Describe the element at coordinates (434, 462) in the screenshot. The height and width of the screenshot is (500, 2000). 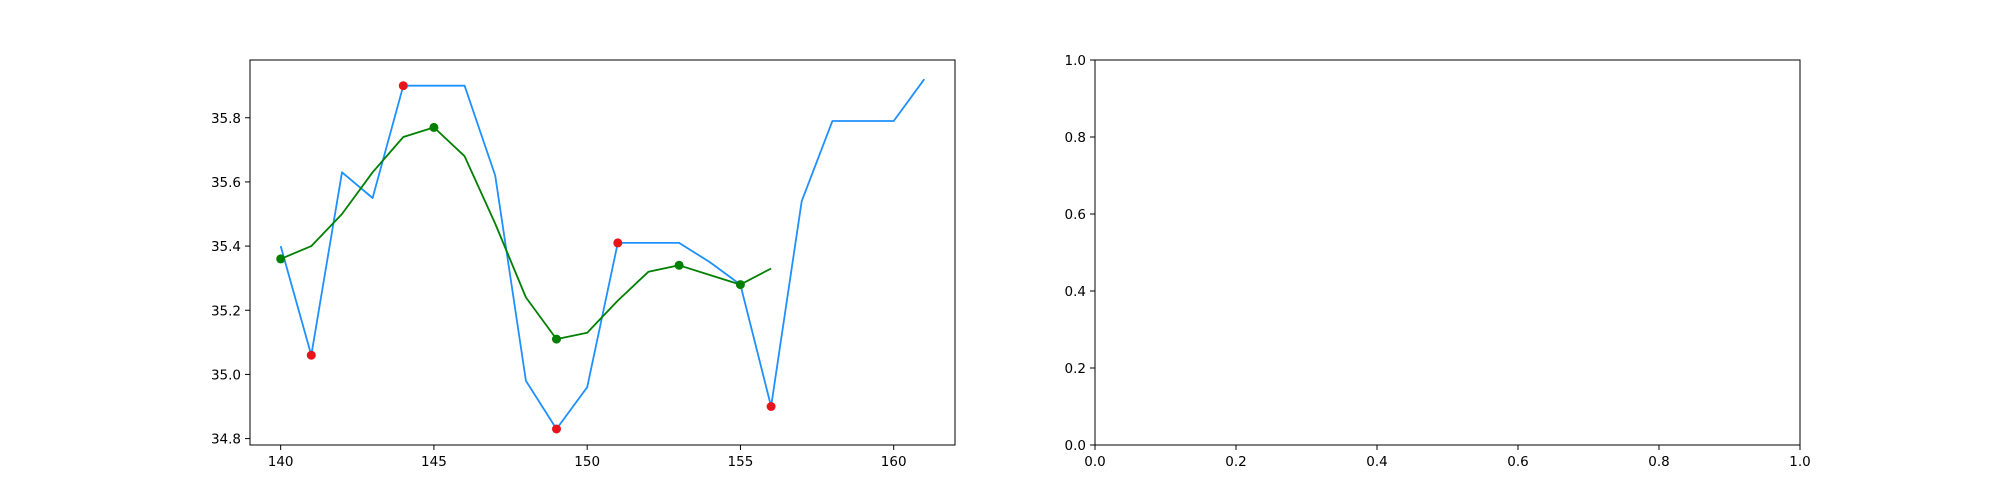
I see `x-tick-label: 145` at that location.